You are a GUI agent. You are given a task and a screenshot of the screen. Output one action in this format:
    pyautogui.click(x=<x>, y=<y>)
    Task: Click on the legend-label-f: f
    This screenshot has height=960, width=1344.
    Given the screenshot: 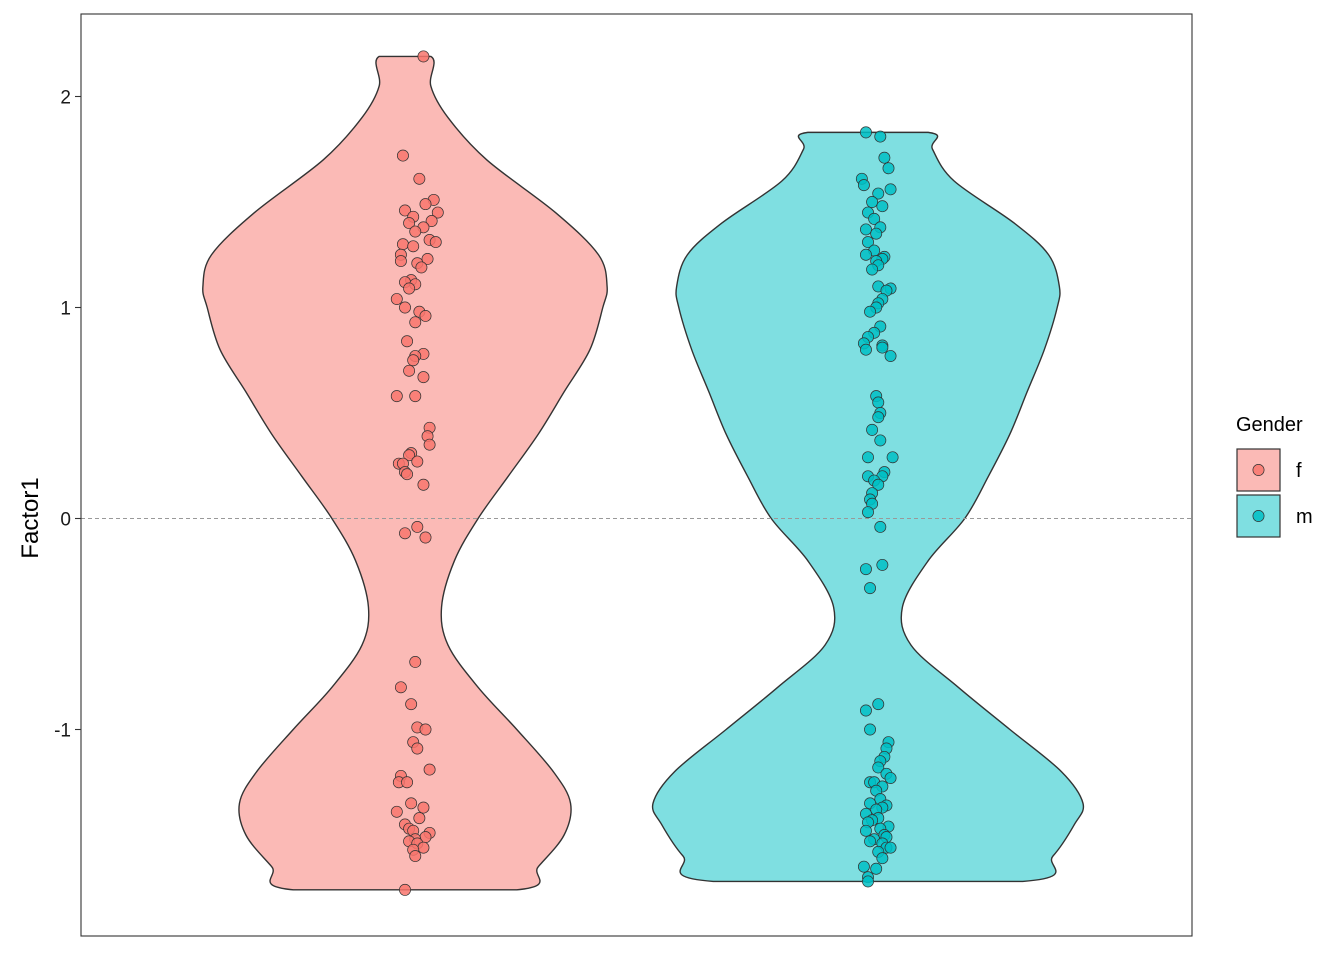 What is the action you would take?
    pyautogui.click(x=1299, y=471)
    